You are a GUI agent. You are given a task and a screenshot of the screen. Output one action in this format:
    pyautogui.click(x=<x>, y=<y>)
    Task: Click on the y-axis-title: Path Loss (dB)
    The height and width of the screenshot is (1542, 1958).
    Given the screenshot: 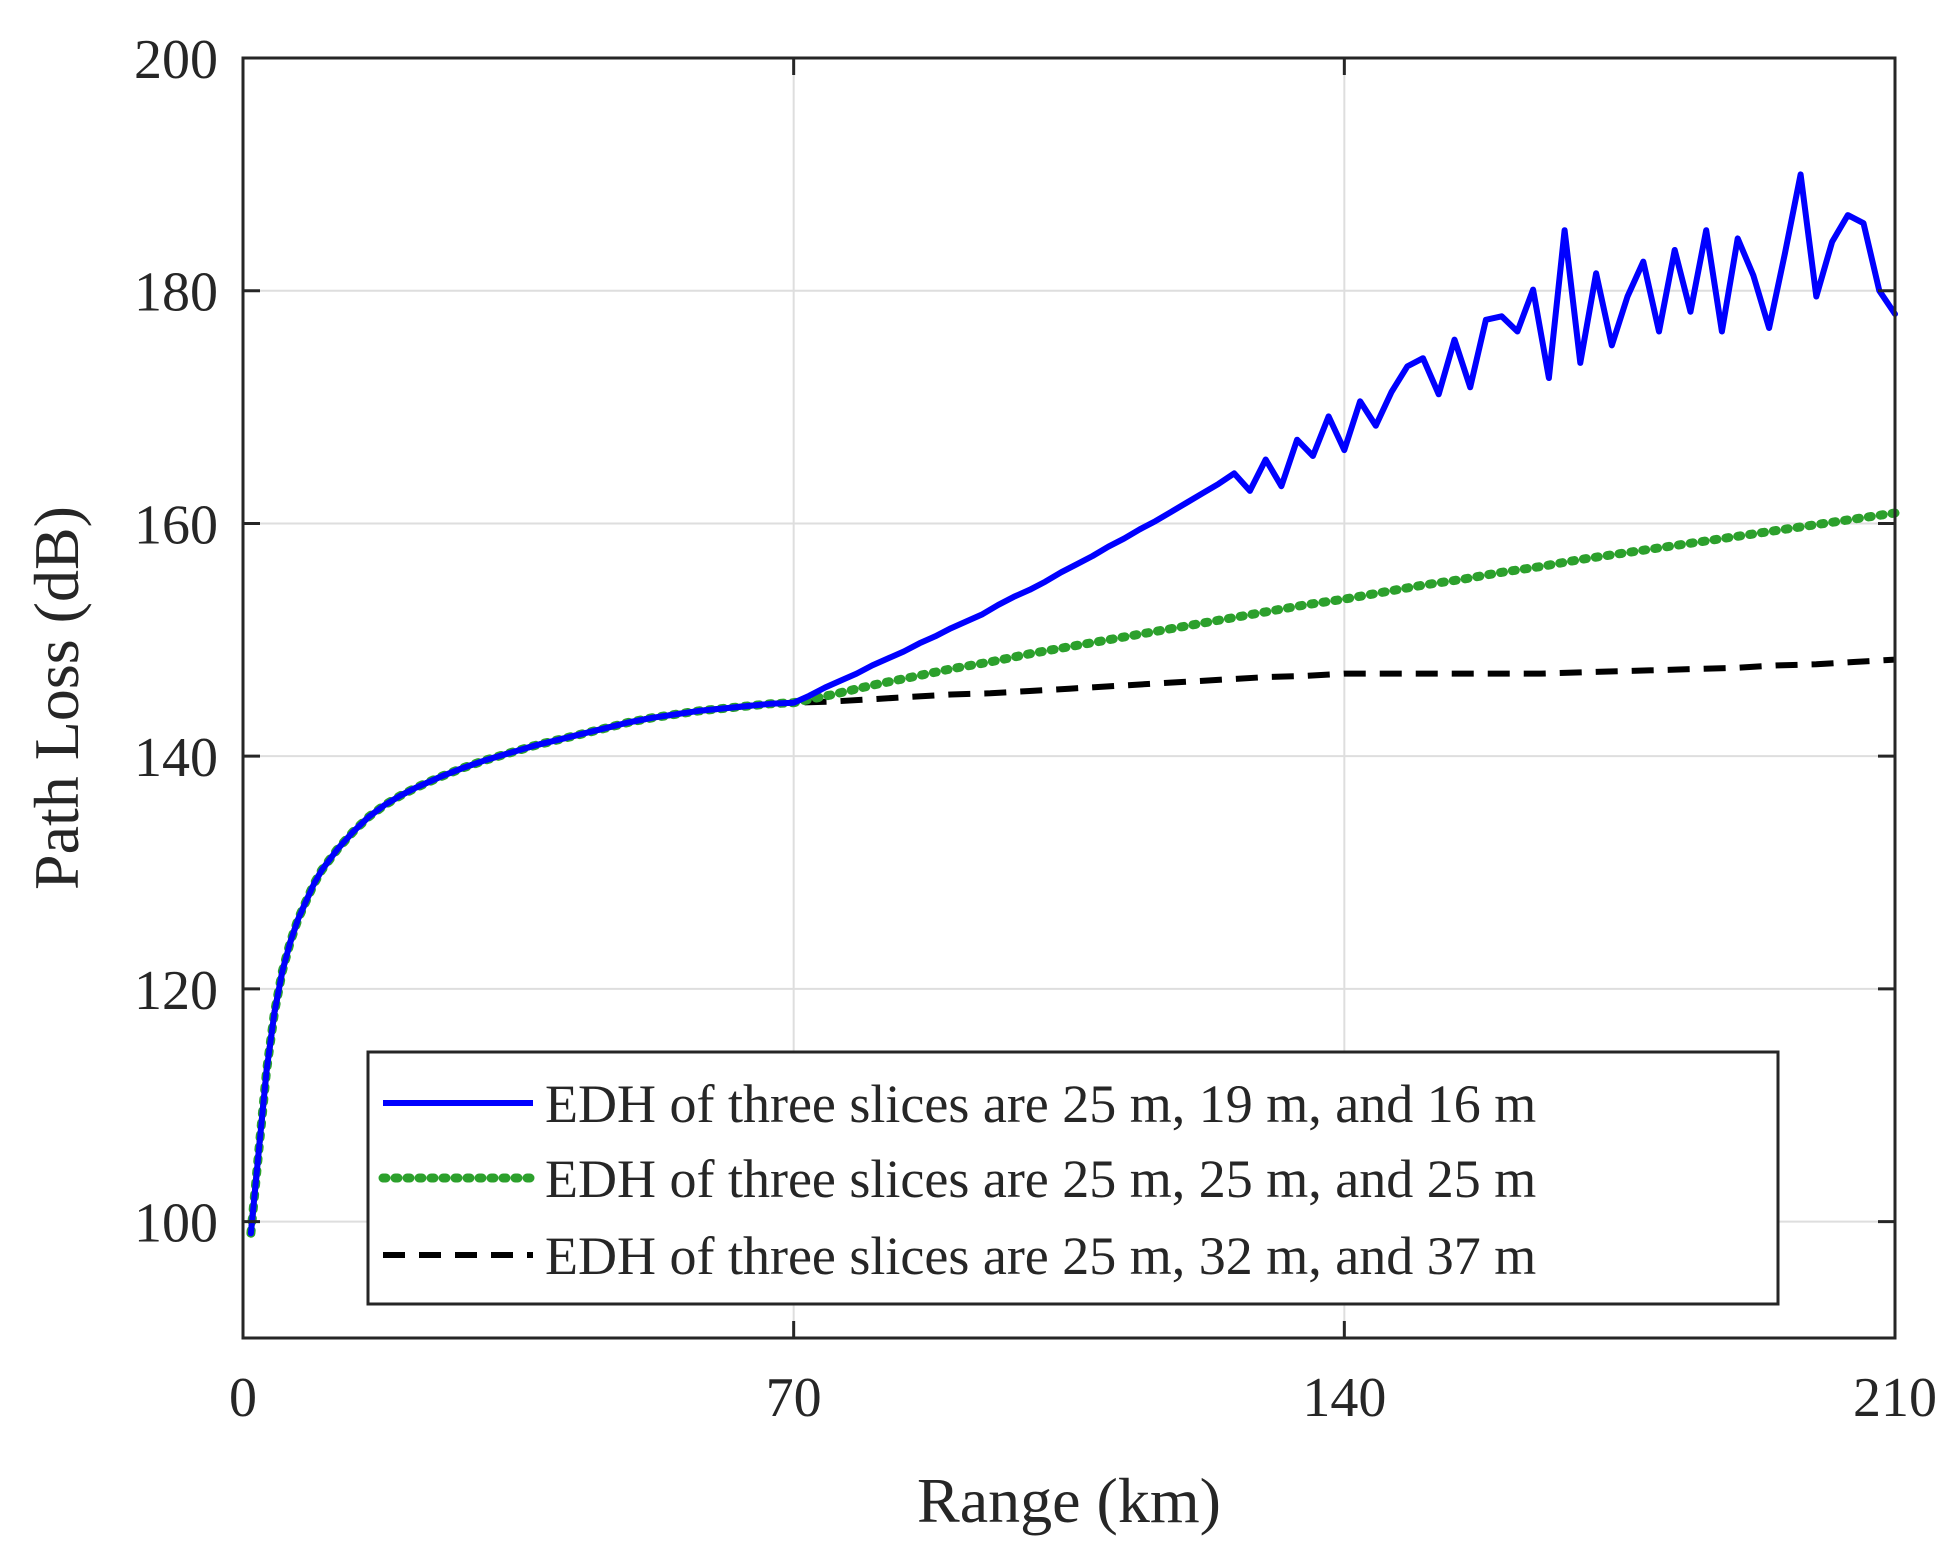 What is the action you would take?
    pyautogui.click(x=56, y=698)
    